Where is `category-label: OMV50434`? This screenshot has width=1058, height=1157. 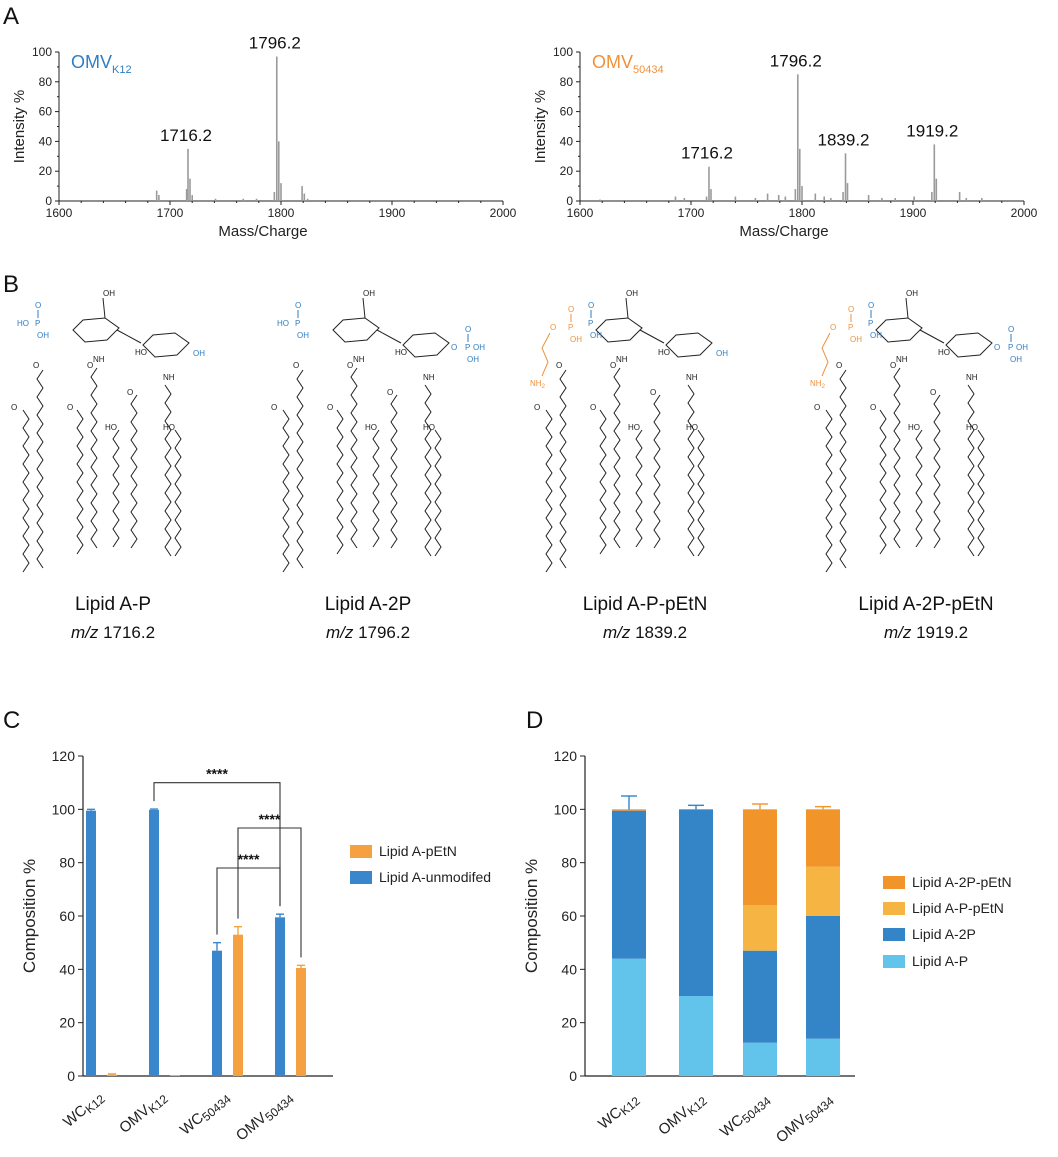
category-label: OMV50434 is located at coordinates (265, 1117).